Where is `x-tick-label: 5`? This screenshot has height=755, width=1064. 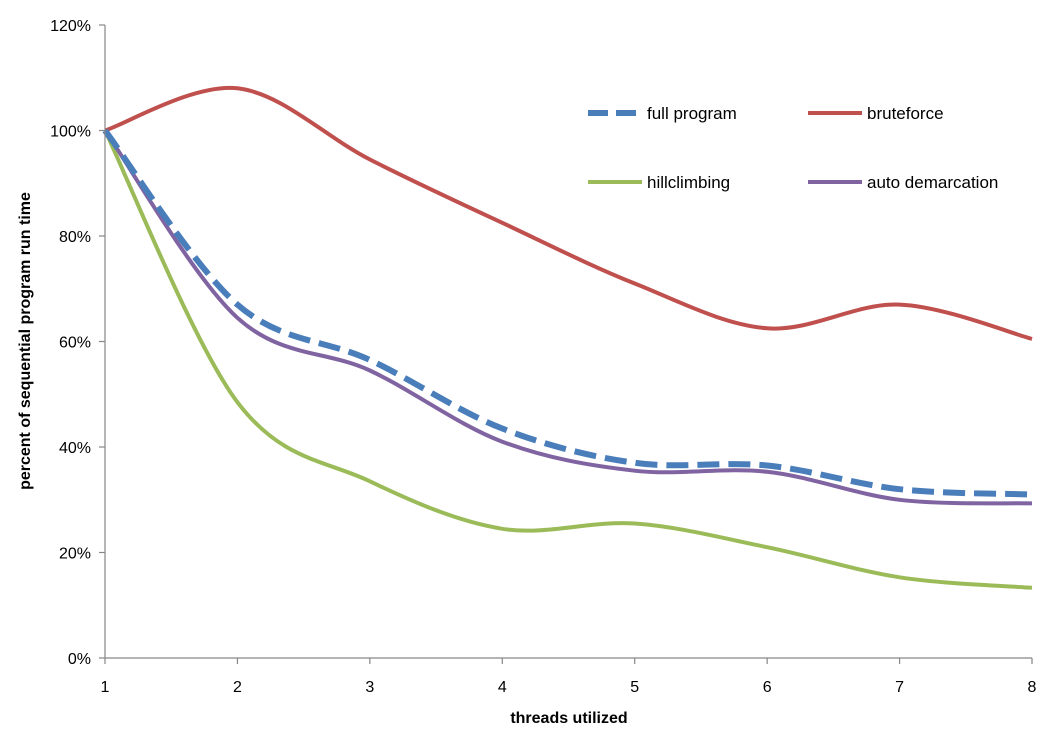 x-tick-label: 5 is located at coordinates (634, 687).